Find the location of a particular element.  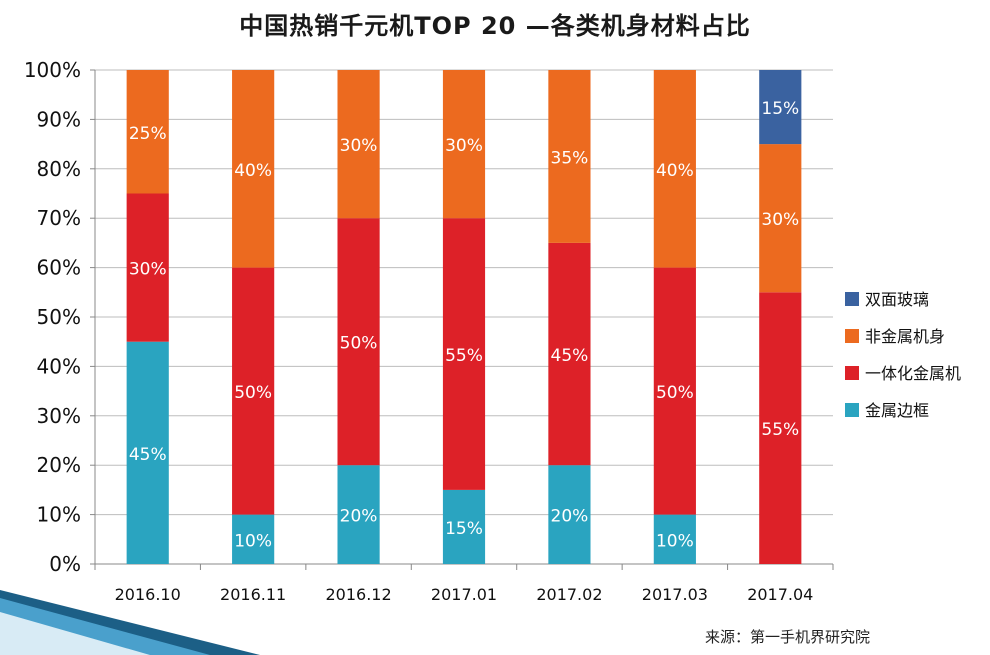

y-tick-label: 0% is located at coordinates (65, 564).